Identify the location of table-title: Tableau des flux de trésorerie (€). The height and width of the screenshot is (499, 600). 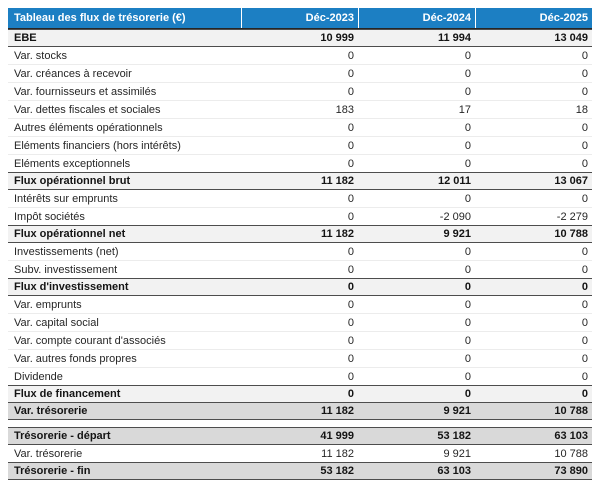
(100, 18).